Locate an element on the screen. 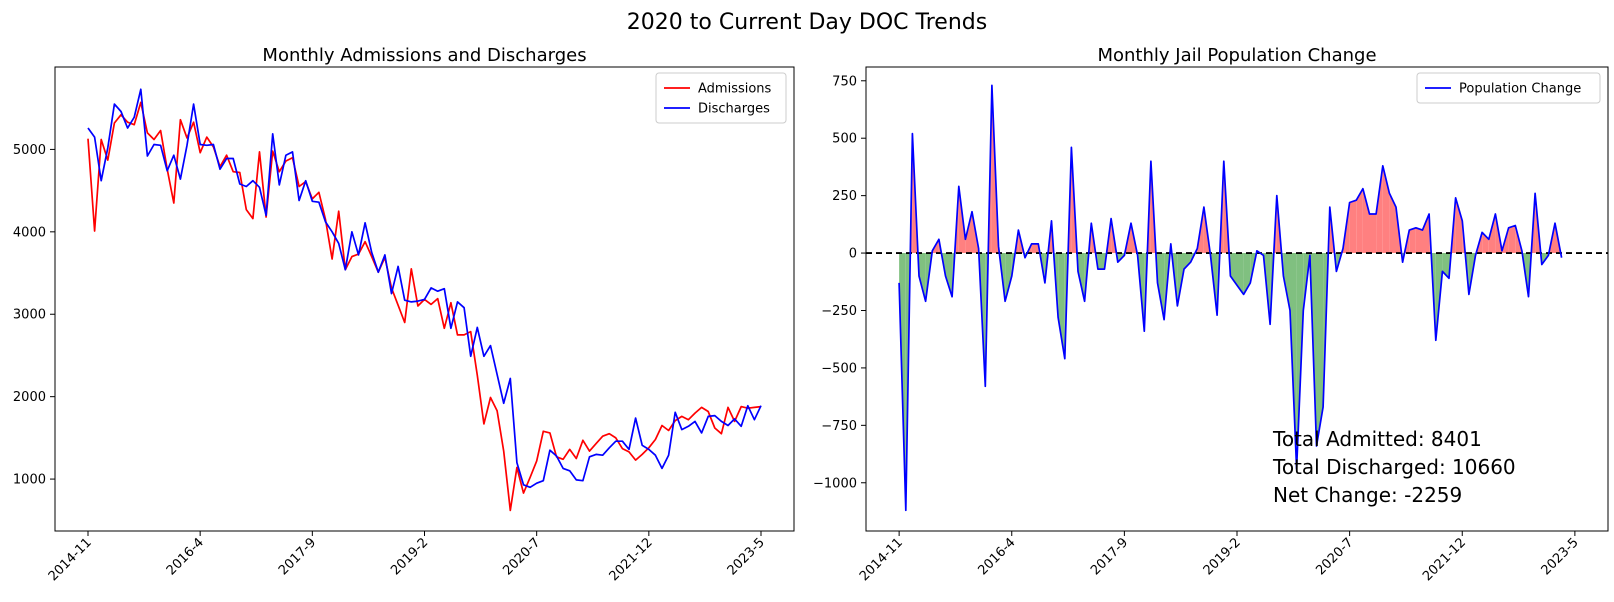  legend-label: Admissions is located at coordinates (735, 89).